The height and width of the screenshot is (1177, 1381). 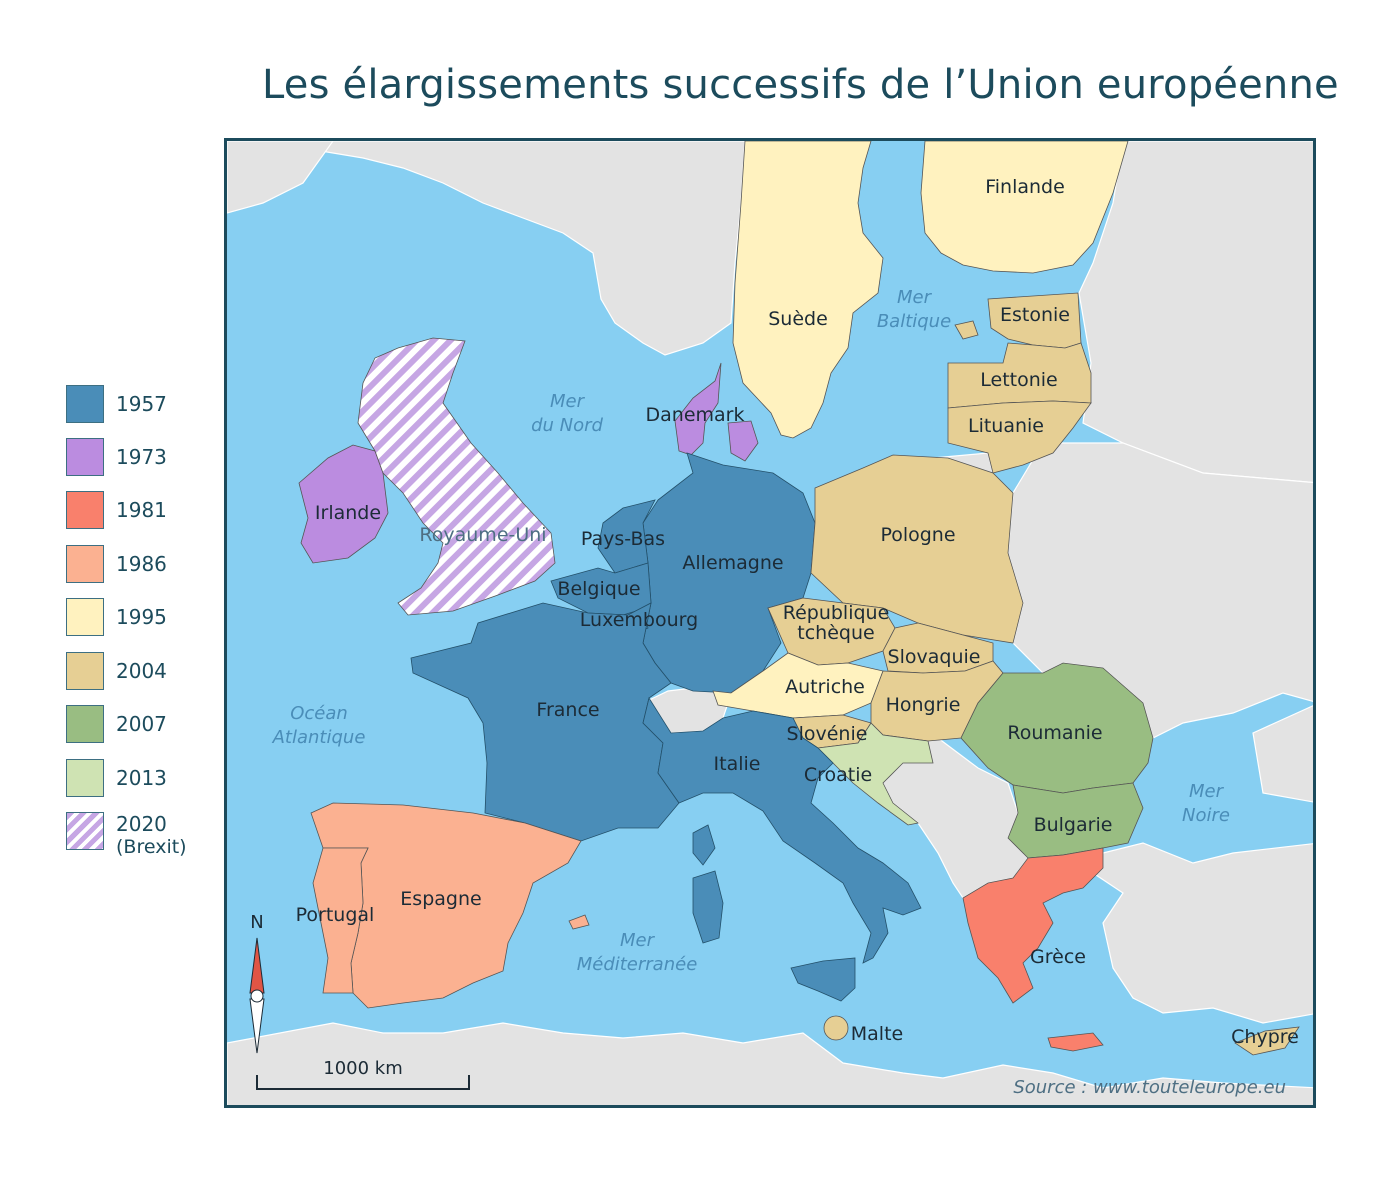 What do you see at coordinates (798, 319) in the screenshot?
I see `label-suede: Suède` at bounding box center [798, 319].